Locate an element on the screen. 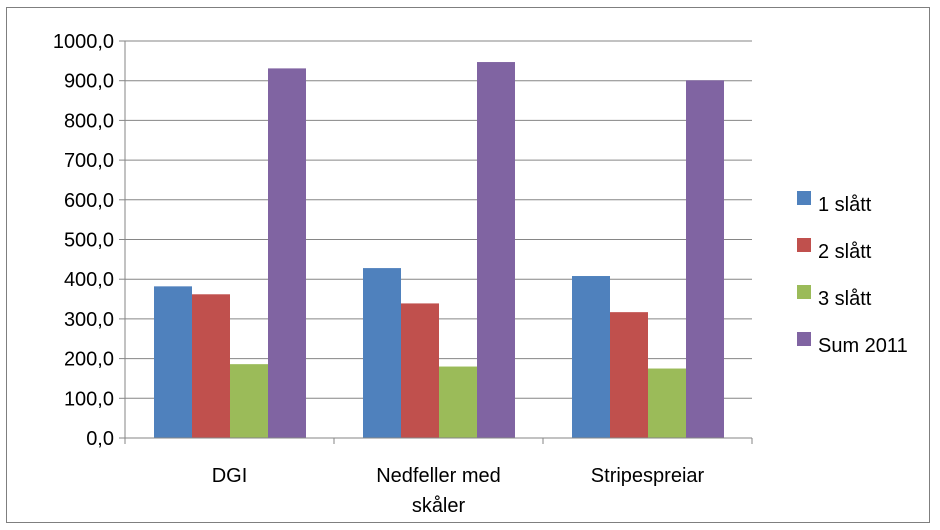 Image resolution: width=940 pixels, height=530 pixels. y-tick-label: 600,0 is located at coordinates (89, 201).